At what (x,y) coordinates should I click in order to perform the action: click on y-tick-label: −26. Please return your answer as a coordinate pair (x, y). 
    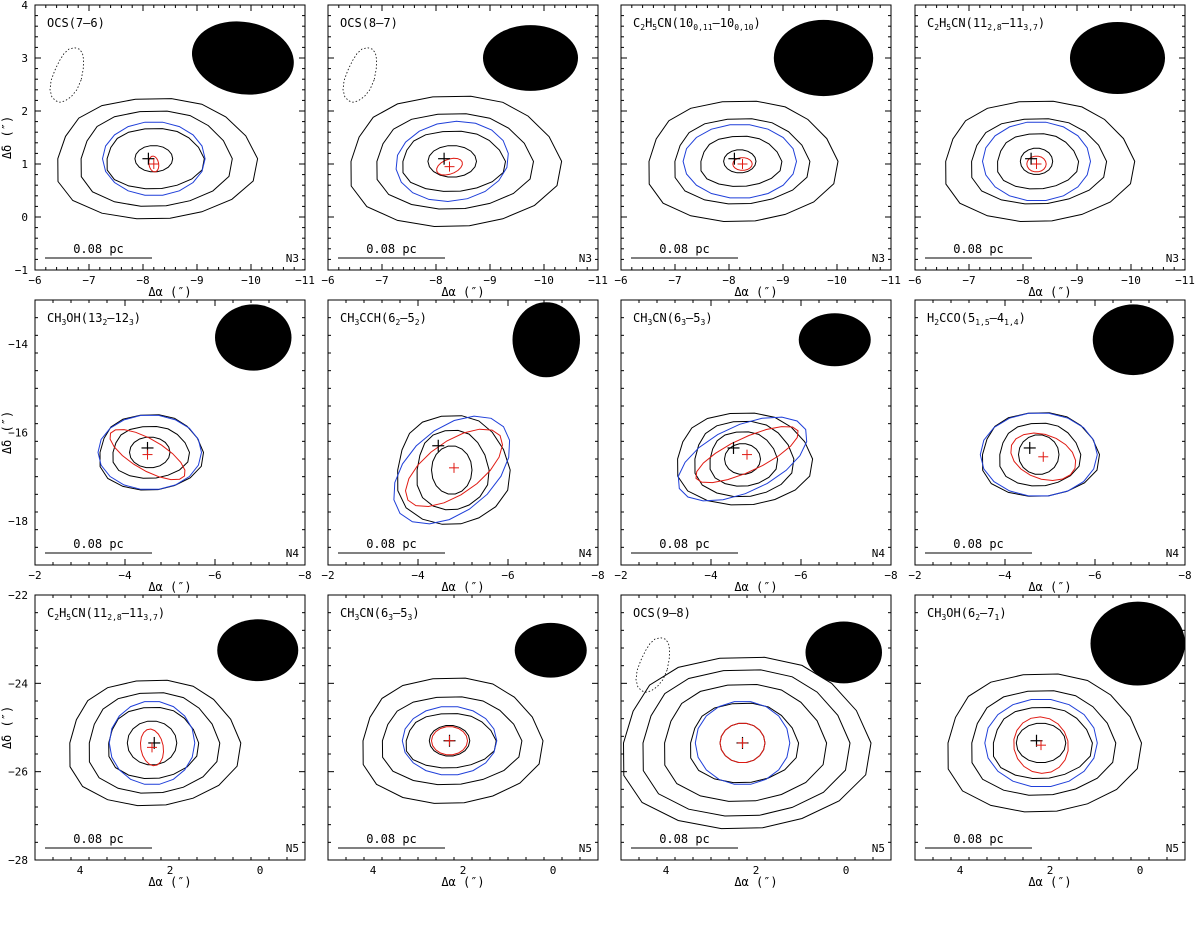
    Looking at the image, I should click on (18, 772).